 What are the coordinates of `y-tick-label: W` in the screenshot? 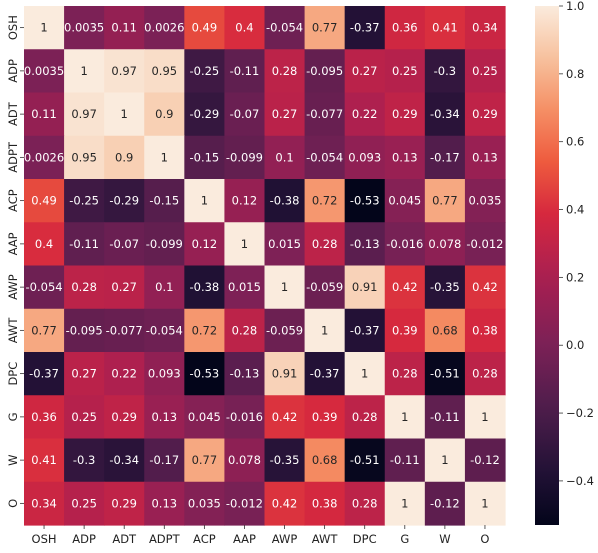 It's located at (13, 459).